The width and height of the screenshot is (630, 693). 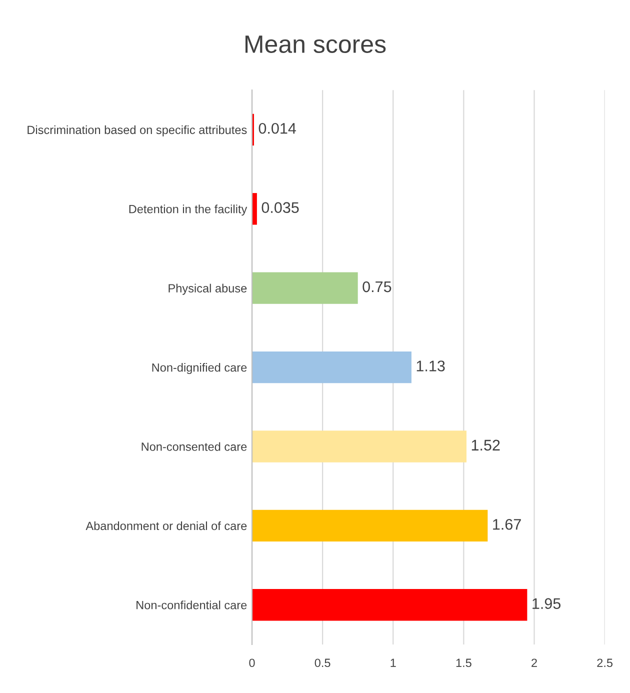 I want to click on x-tick-label: 1.5, so click(x=464, y=663).